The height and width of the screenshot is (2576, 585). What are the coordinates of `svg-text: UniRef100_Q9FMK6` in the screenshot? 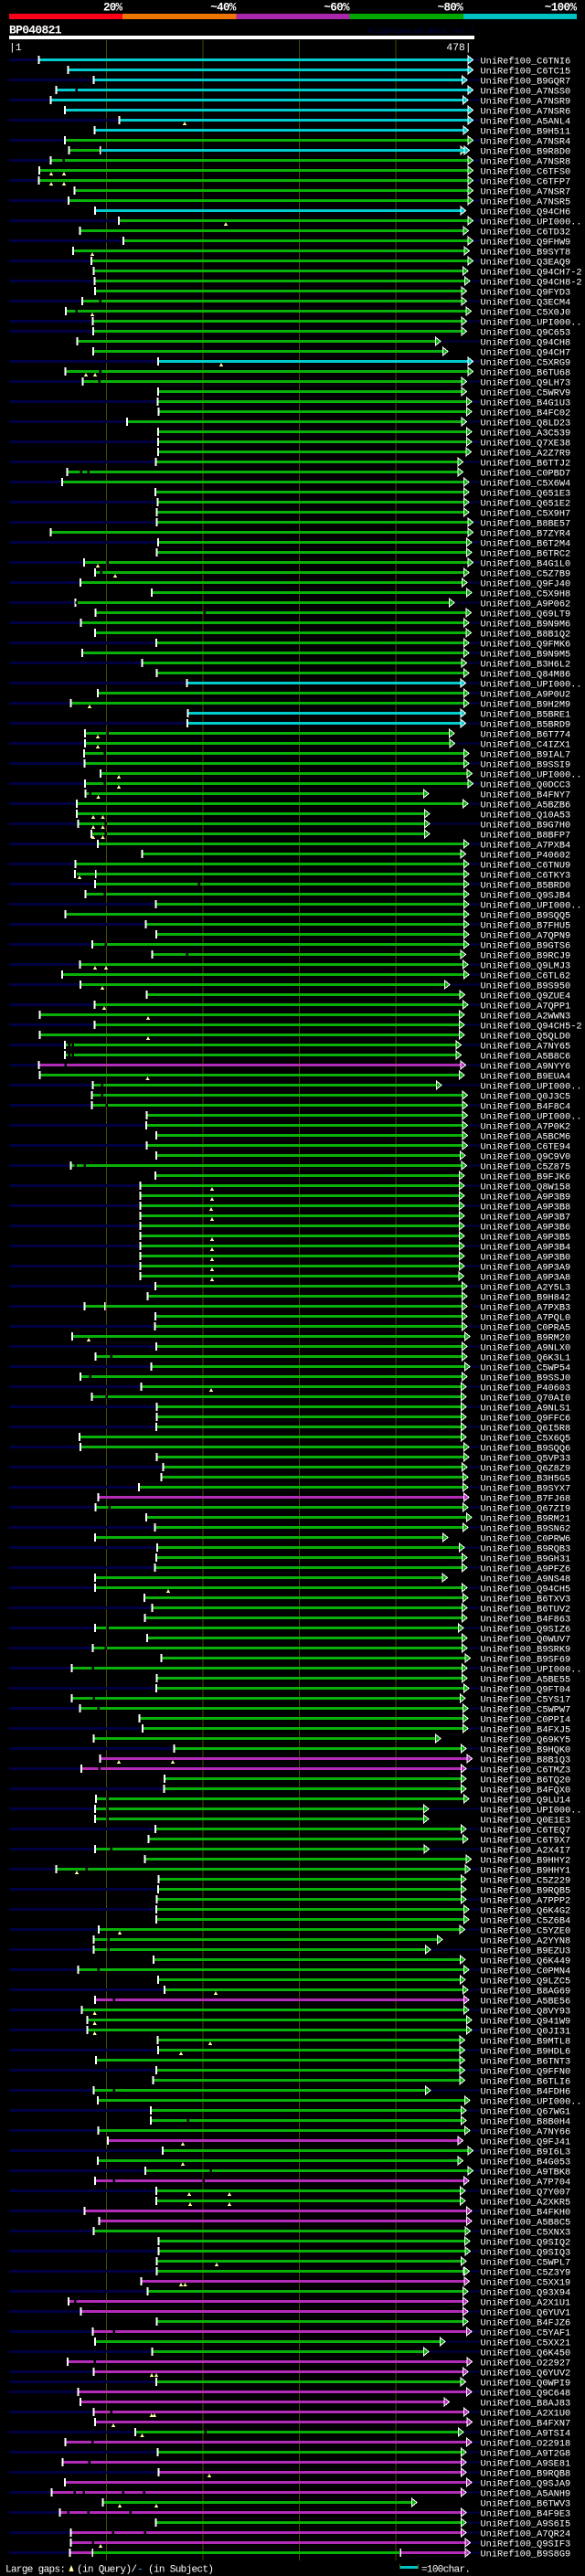 It's located at (526, 645).